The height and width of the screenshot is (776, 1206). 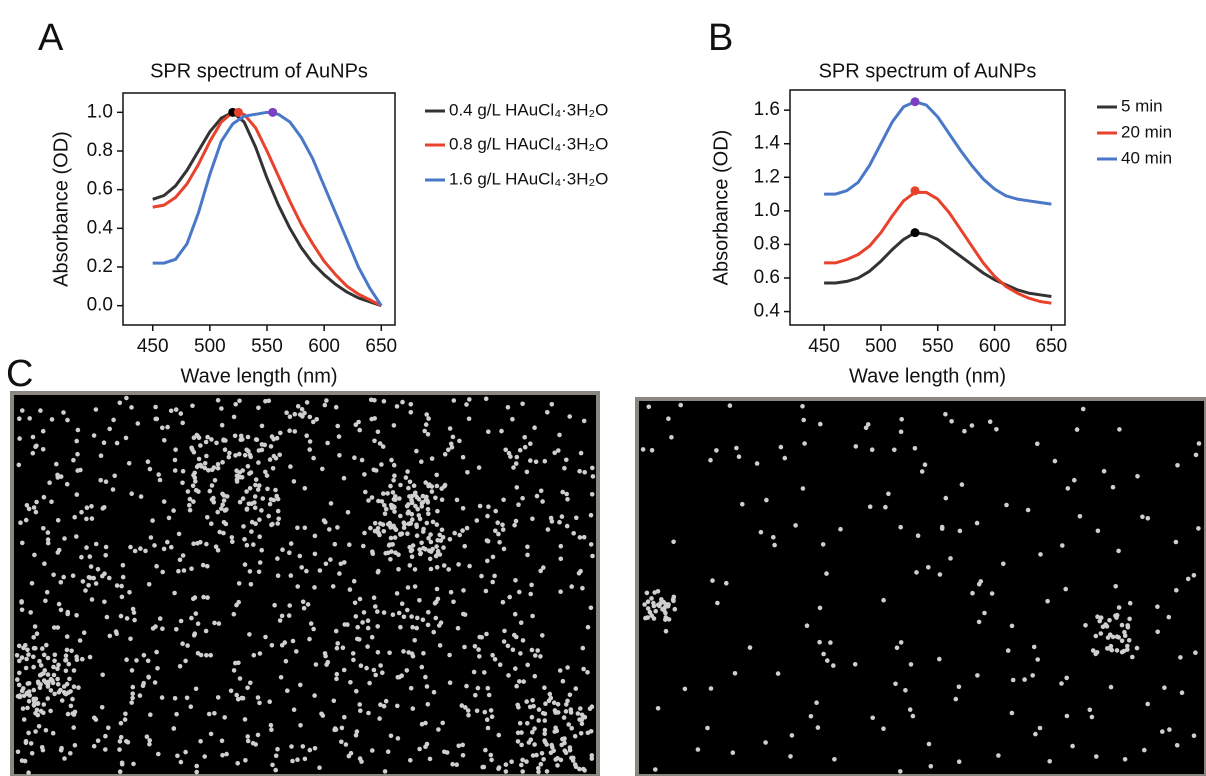 What do you see at coordinates (100, 150) in the screenshot?
I see `y-tick-label: 0.8` at bounding box center [100, 150].